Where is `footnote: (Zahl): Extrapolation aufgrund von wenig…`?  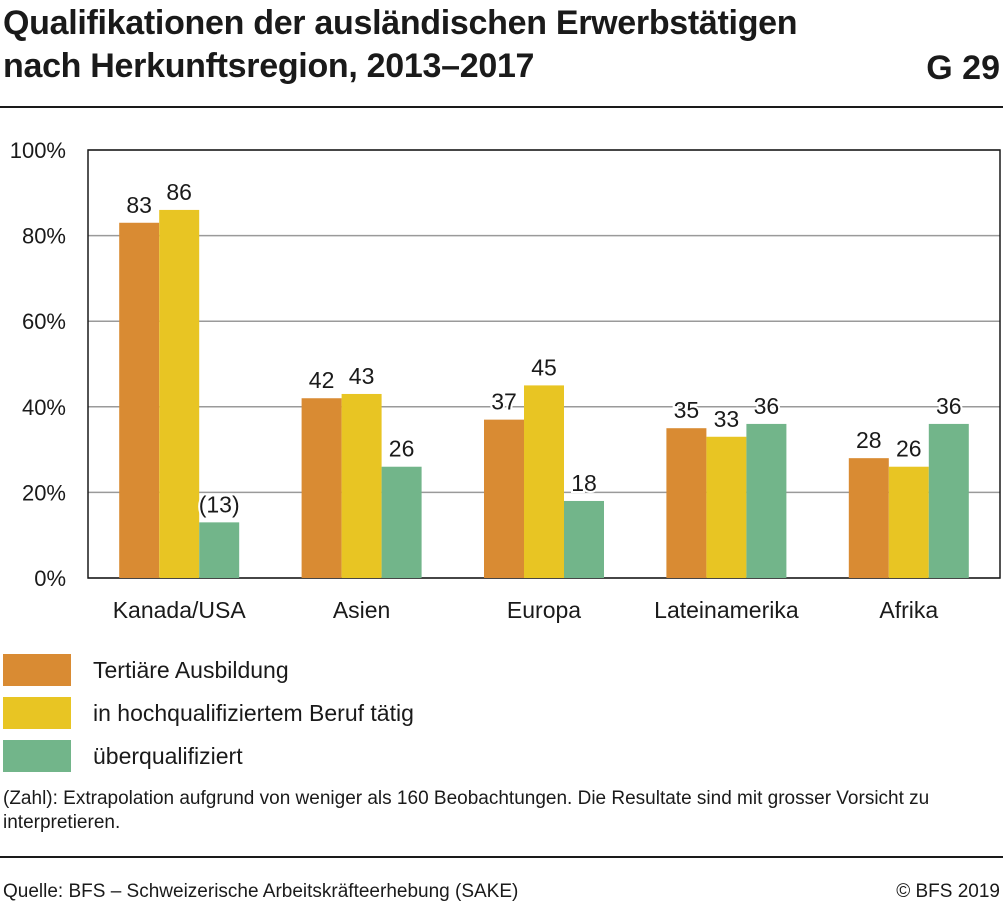
footnote: (Zahl): Extrapolation aufgrund von wenig… is located at coordinates (466, 810).